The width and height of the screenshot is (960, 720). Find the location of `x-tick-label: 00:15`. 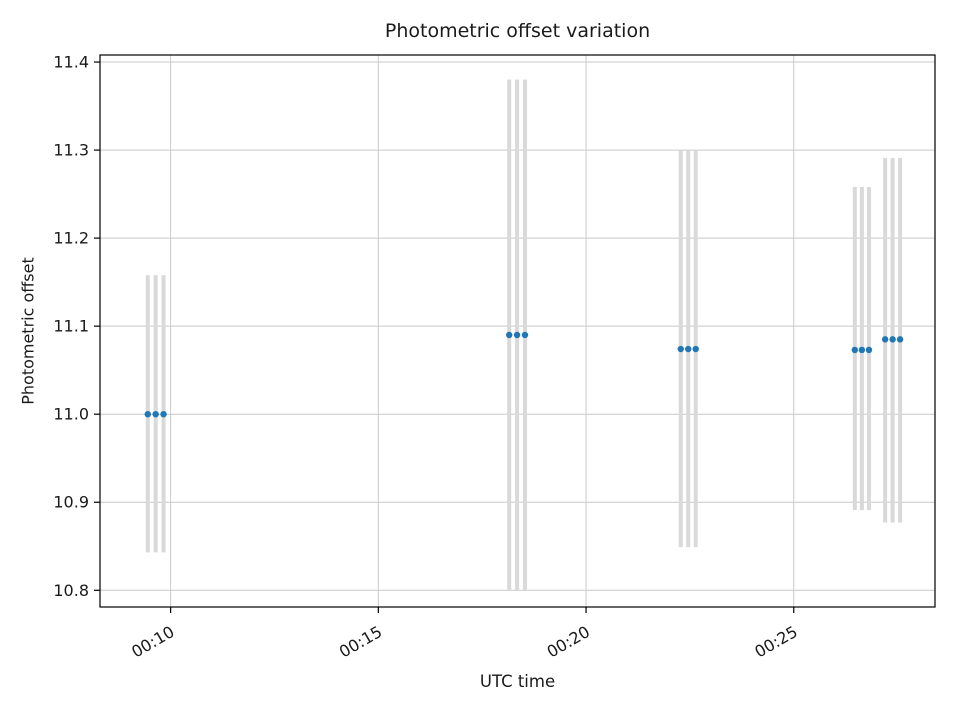

x-tick-label: 00:15 is located at coordinates (360, 642).